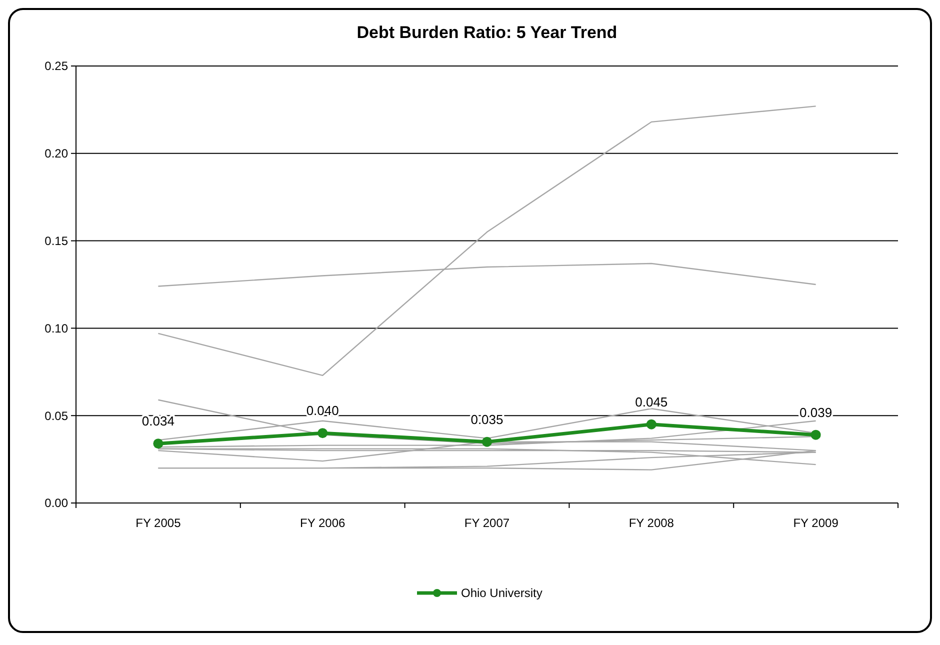  Describe the element at coordinates (56, 66) in the screenshot. I see `y-tick-label: 0.25` at that location.